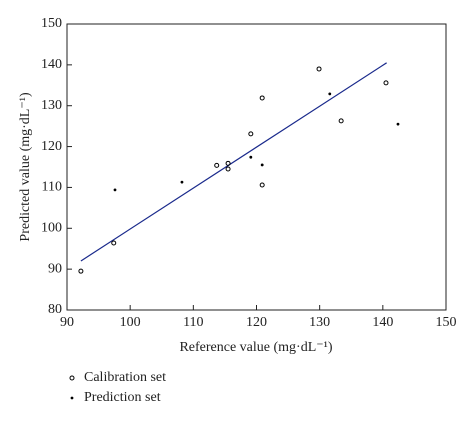  Describe the element at coordinates (382, 322) in the screenshot. I see `x-tick-label: 140` at that location.